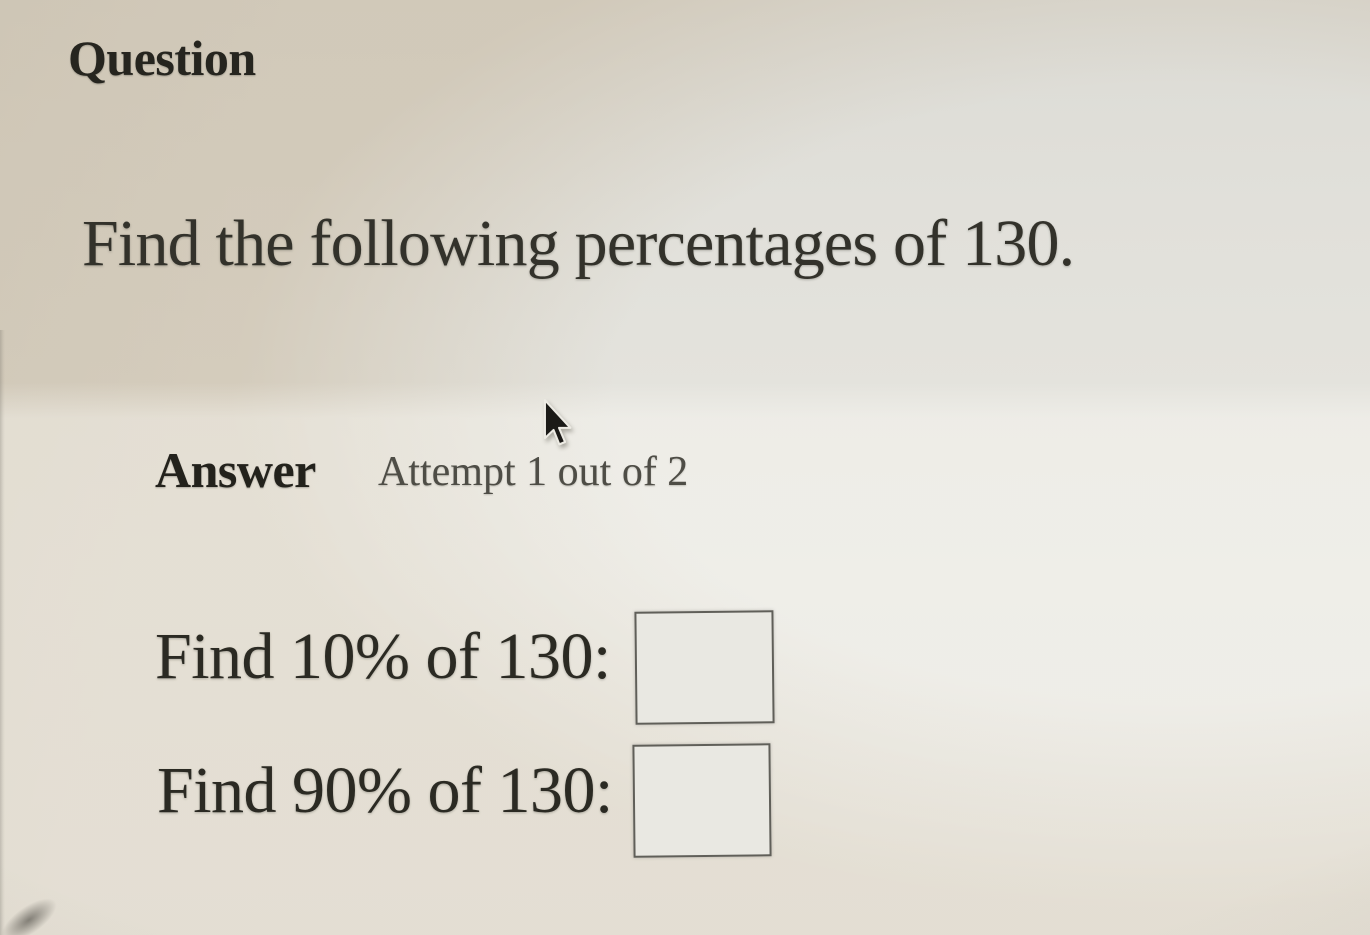 The image size is (1370, 935). What do you see at coordinates (385, 790) in the screenshot?
I see `find-90-percent-label: Find 90% of 130:` at bounding box center [385, 790].